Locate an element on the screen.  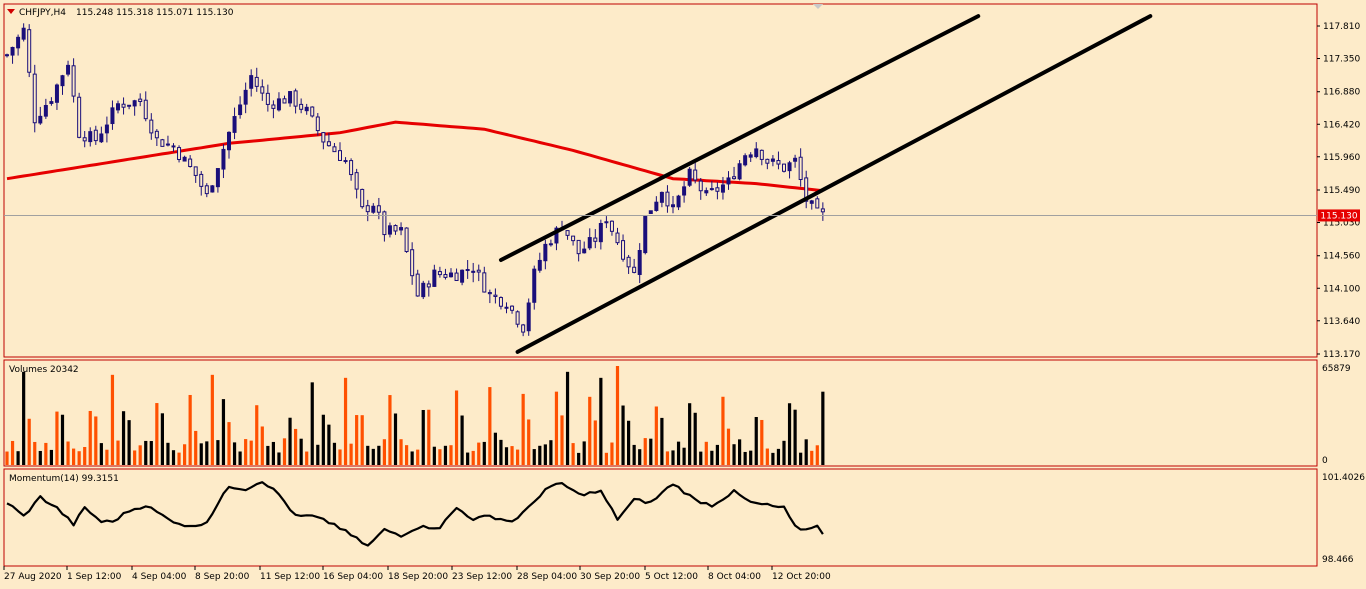
moving-average-line is located at coordinates (415, 156).